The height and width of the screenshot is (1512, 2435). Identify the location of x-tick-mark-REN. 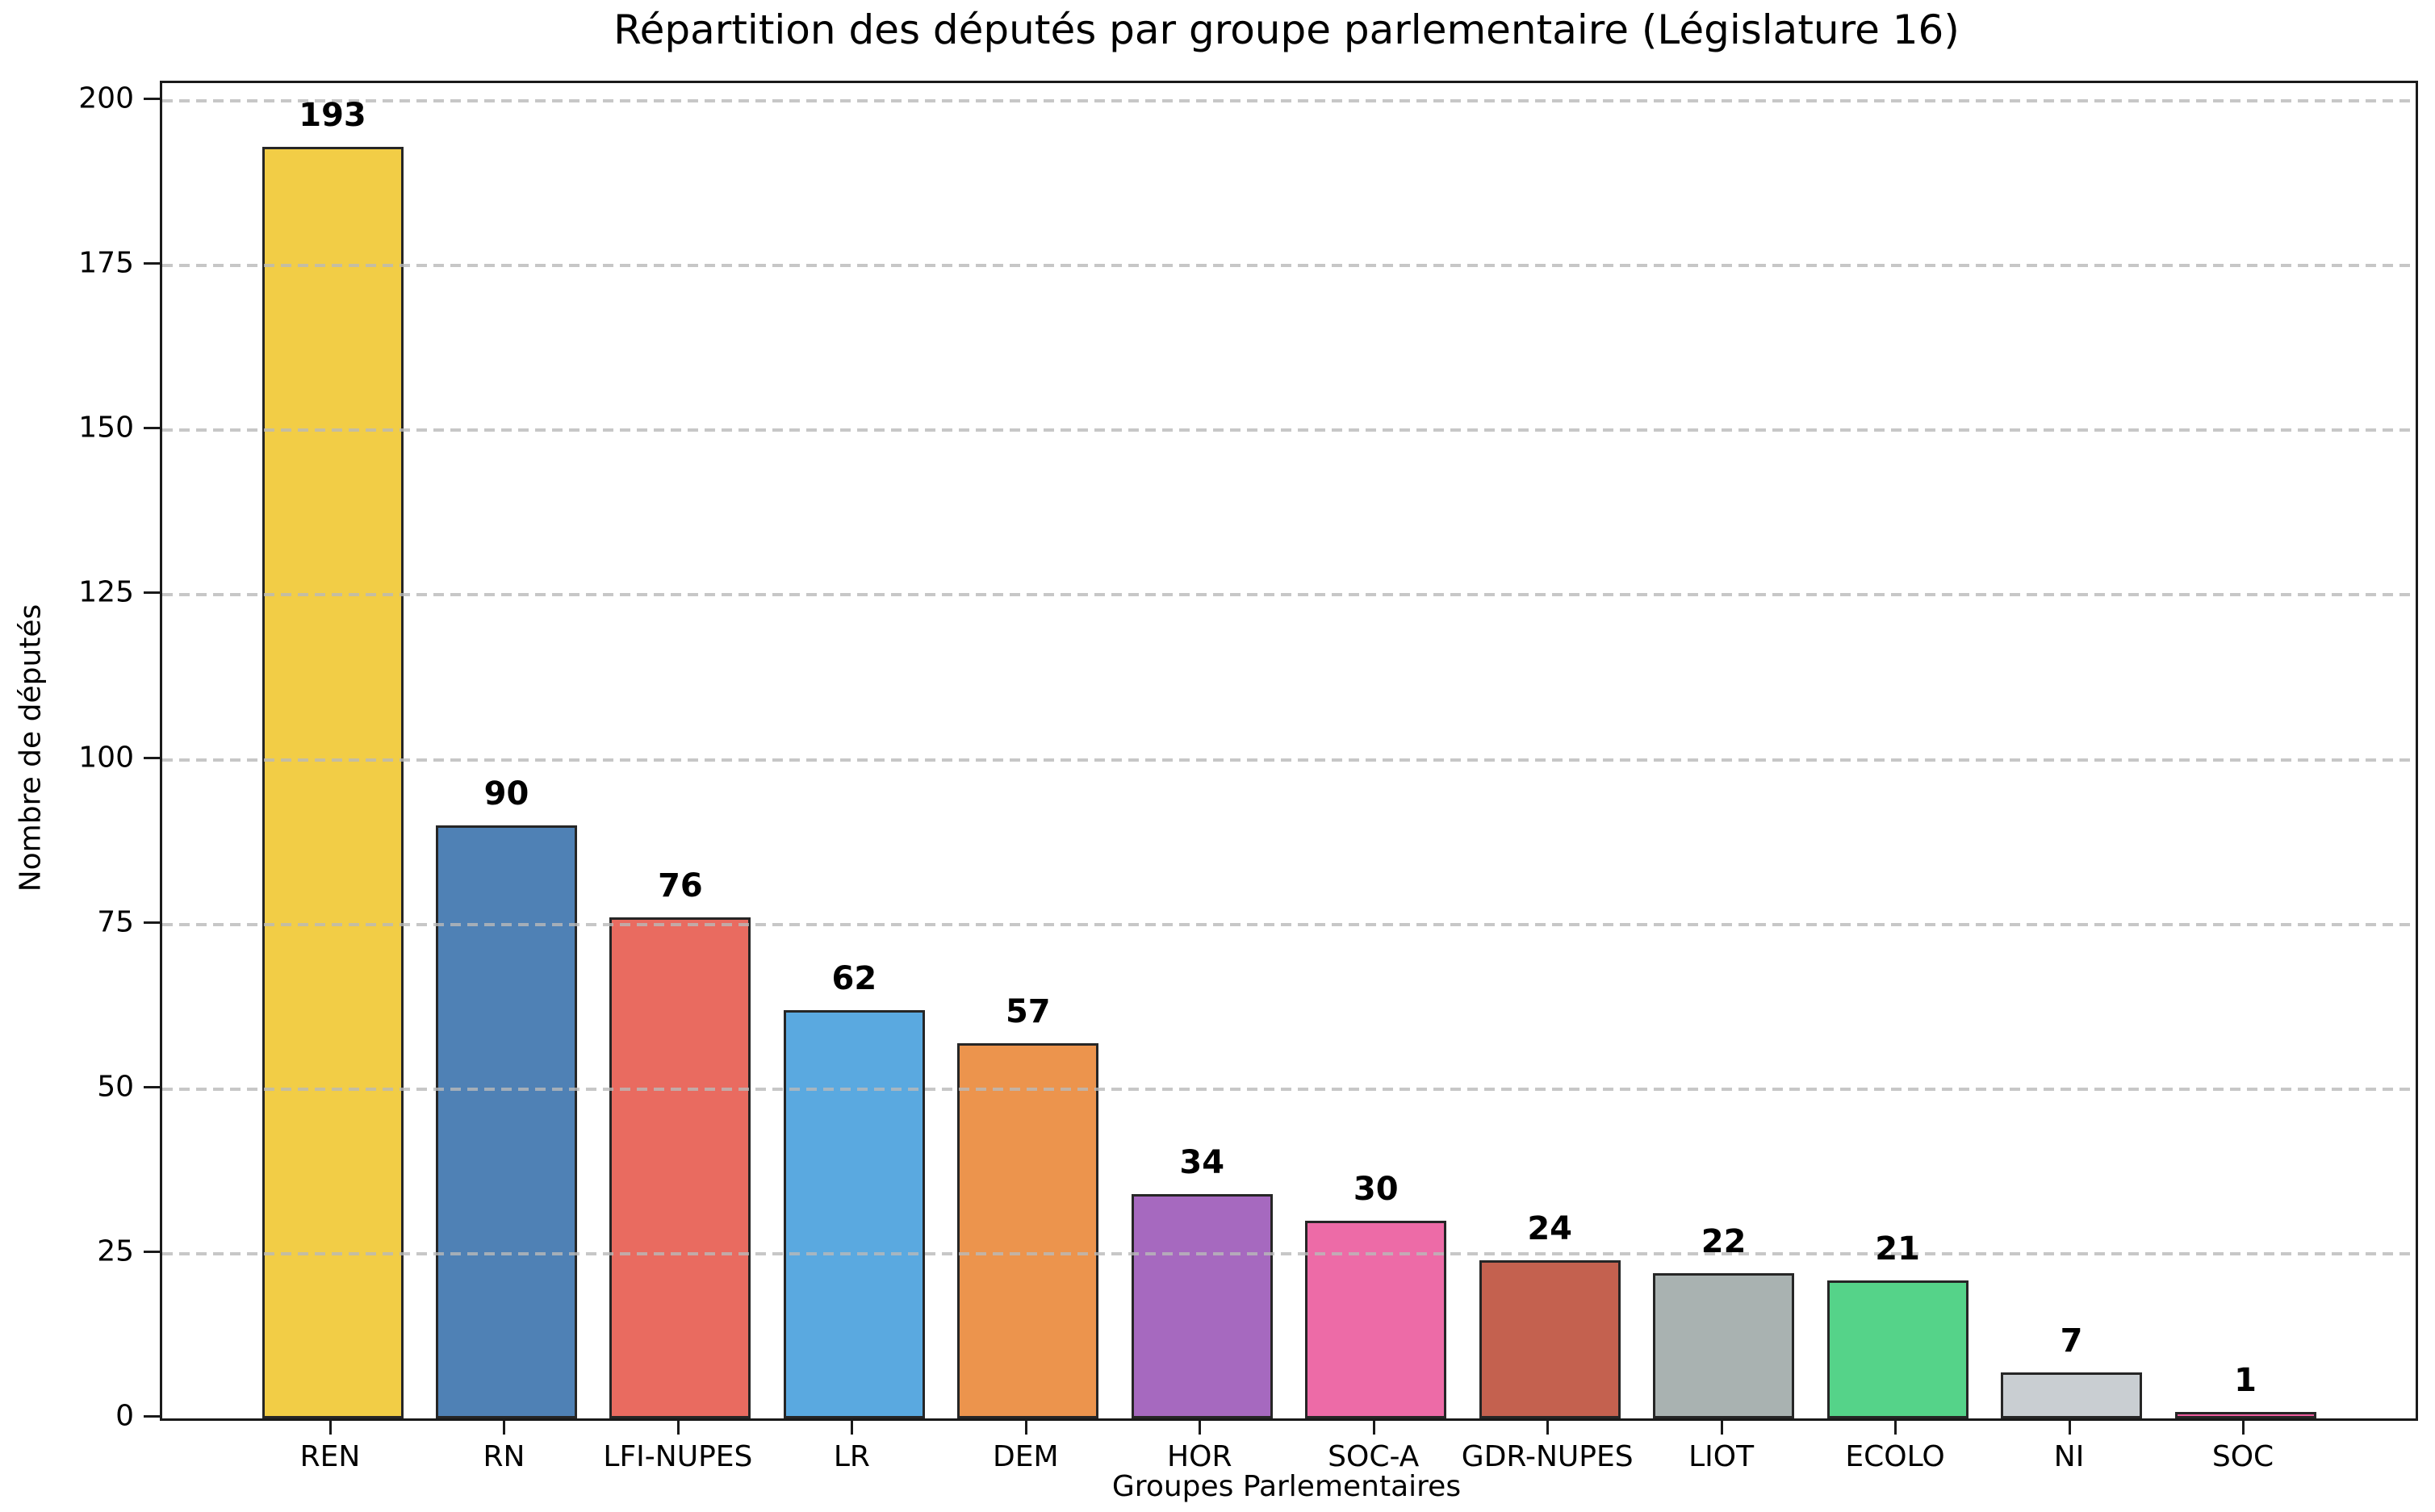
(330, 1426).